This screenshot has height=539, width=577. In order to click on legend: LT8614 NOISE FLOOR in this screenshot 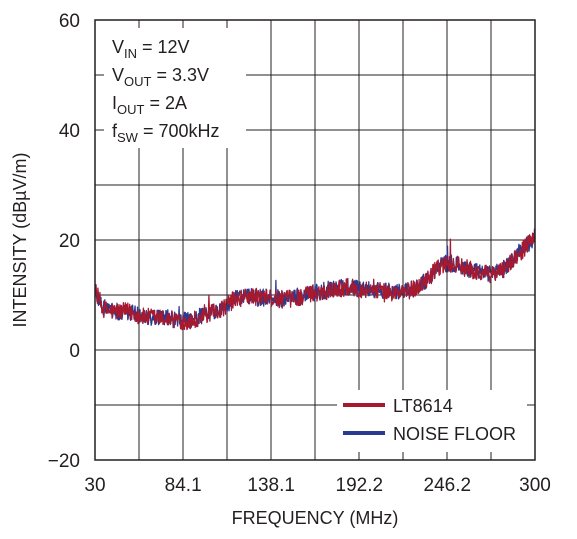, I will do `click(432, 421)`.